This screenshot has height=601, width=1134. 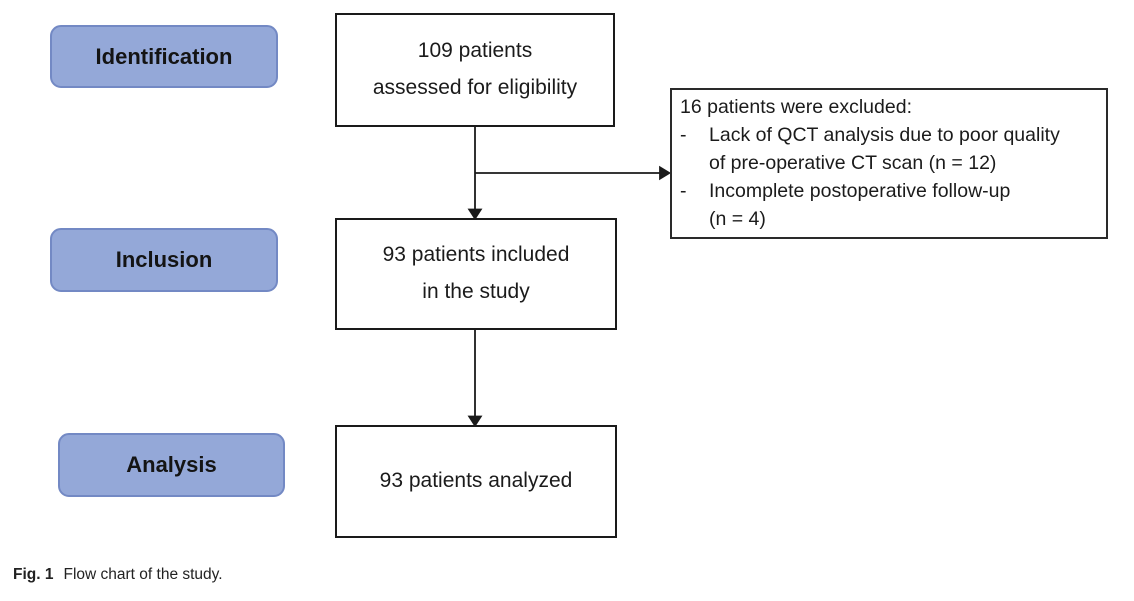 What do you see at coordinates (475, 174) in the screenshot?
I see `arrow-eligibility-to-inclusion` at bounding box center [475, 174].